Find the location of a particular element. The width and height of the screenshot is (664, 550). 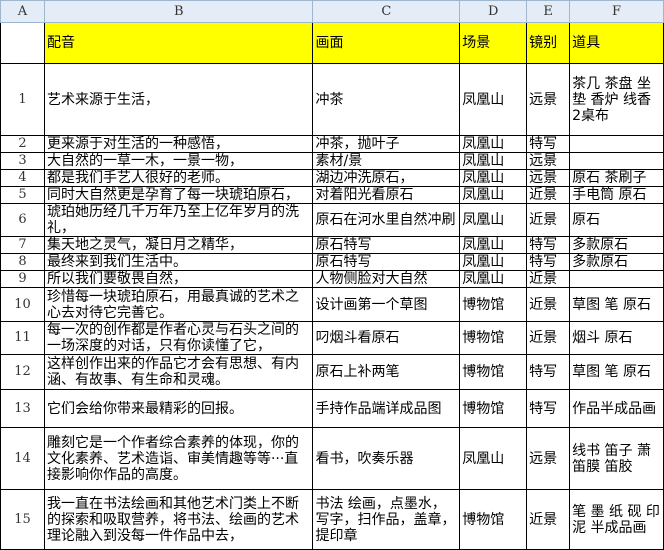

cell-voice: 每一次的创作都是作者心灵与石头之间的一场深度的对话，只有你读懂了它， is located at coordinates (178, 338).